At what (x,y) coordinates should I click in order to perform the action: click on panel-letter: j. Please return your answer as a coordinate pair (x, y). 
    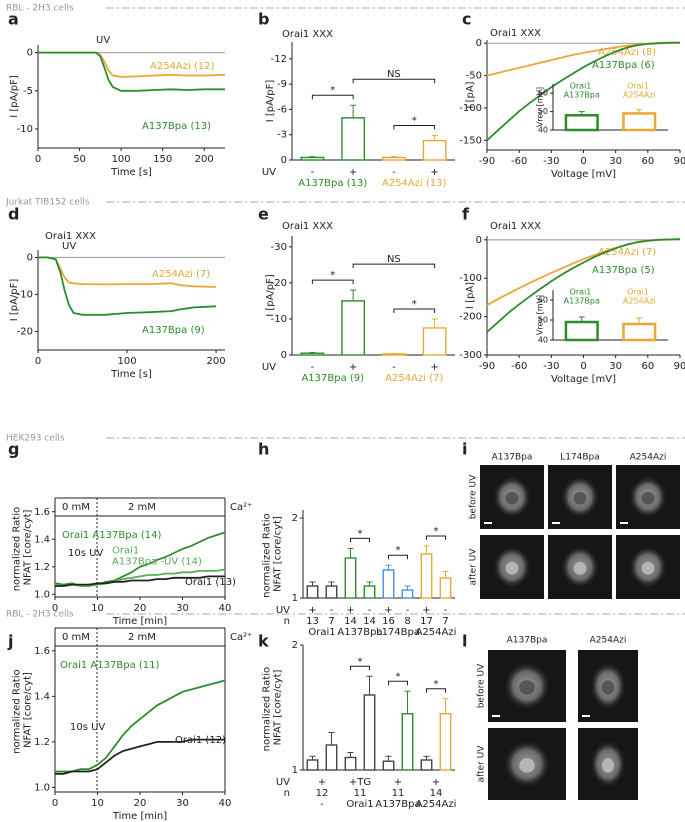
    Looking at the image, I should click on (10, 641).